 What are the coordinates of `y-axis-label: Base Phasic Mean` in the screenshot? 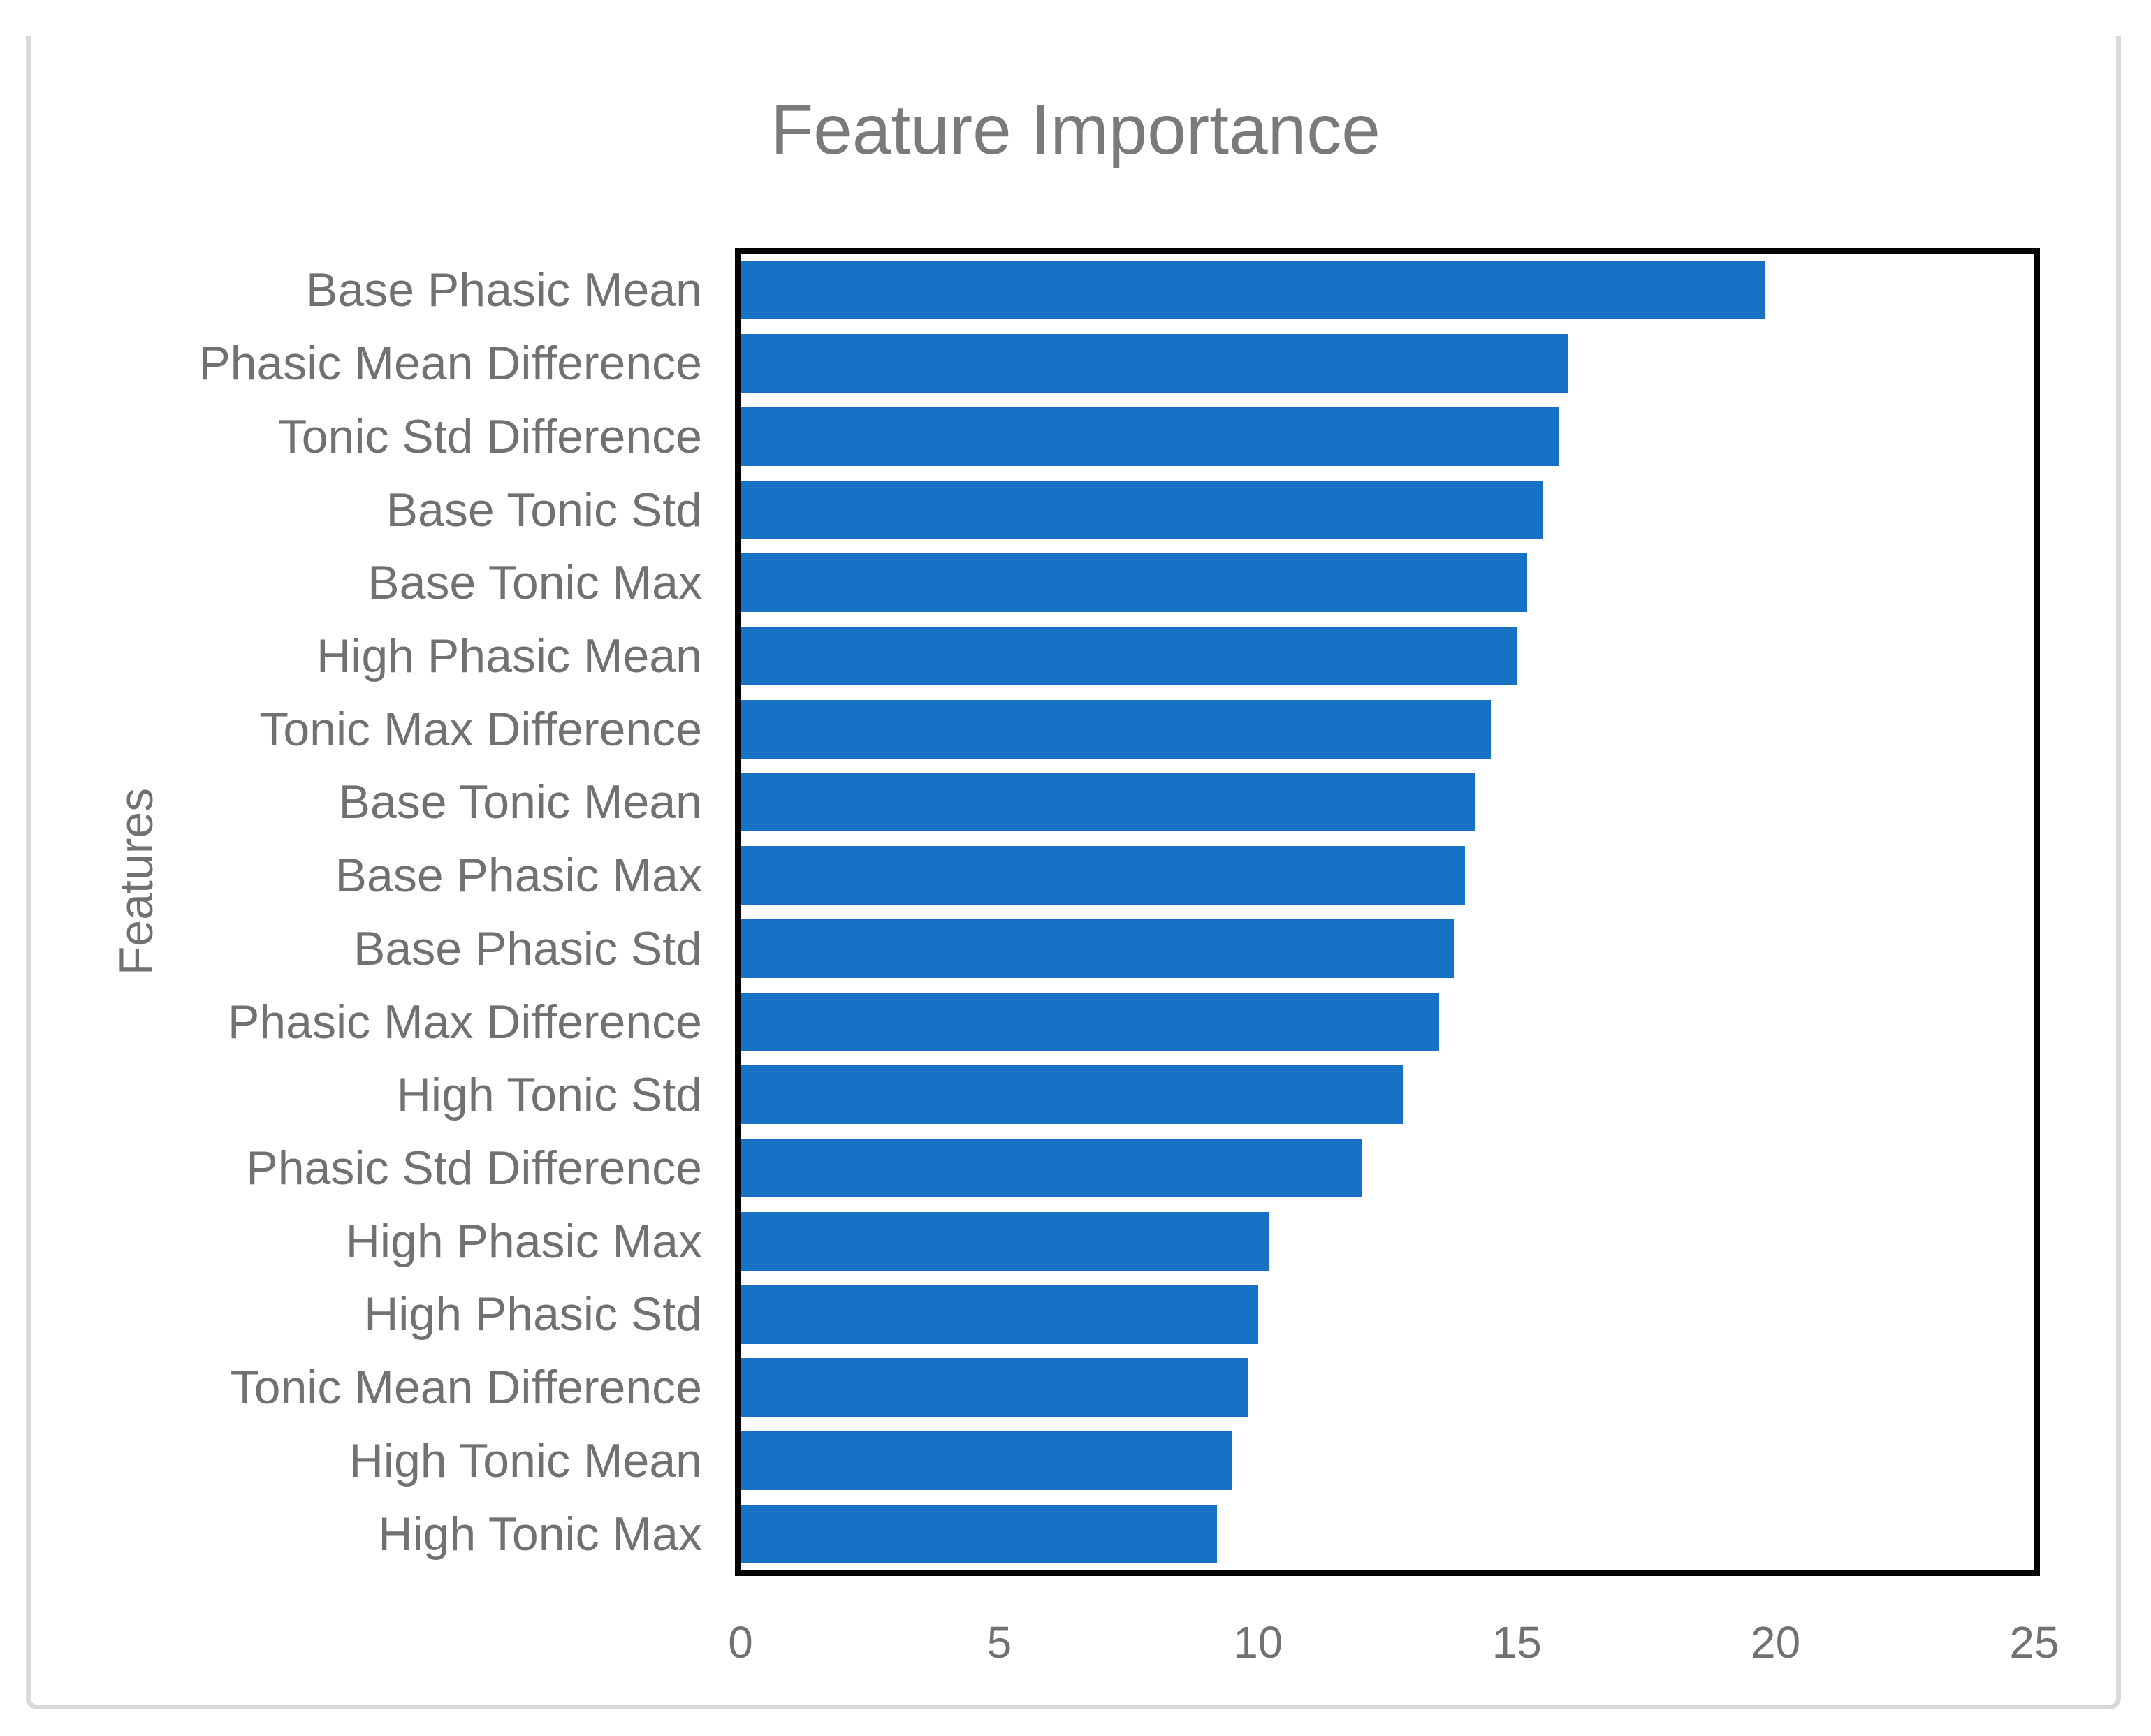 It's located at (504, 290).